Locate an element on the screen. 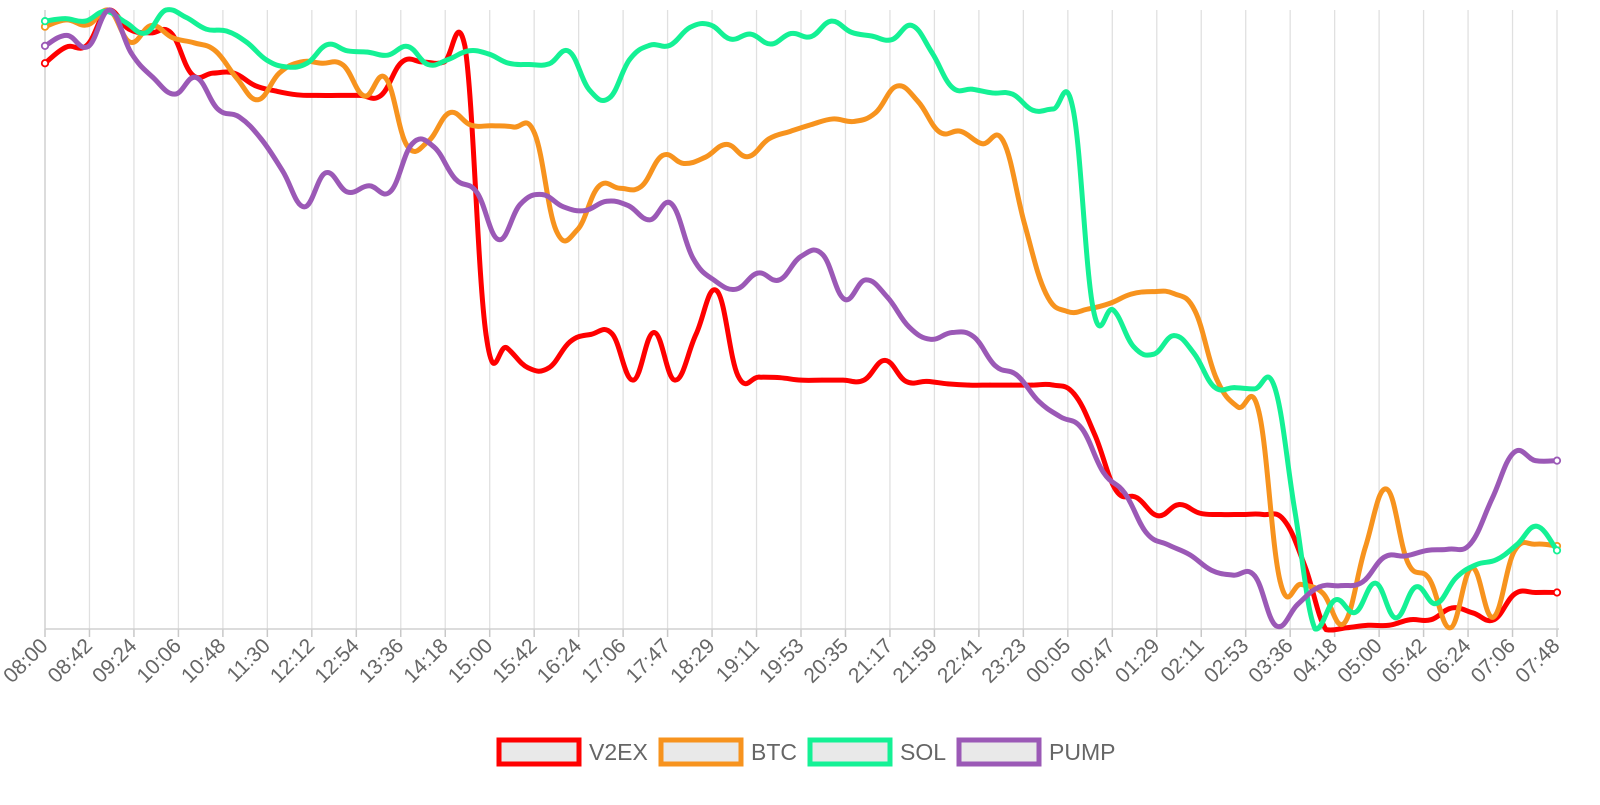  x-tick-label: 21:59 is located at coordinates (915, 660).